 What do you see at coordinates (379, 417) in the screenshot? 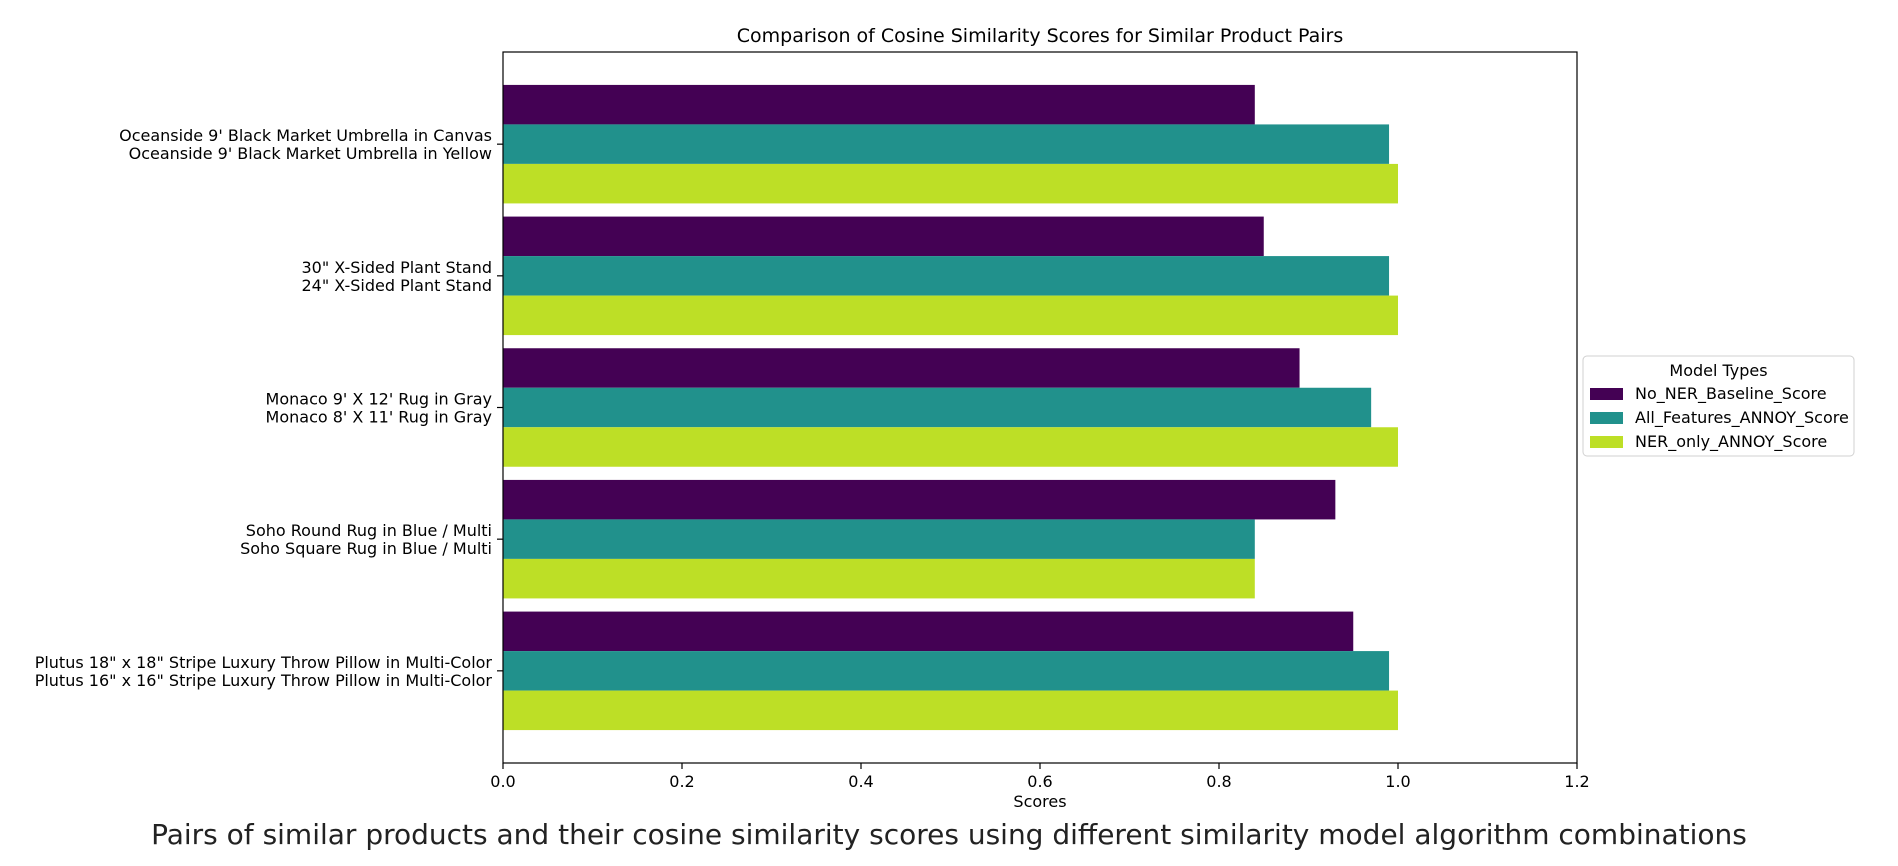
I see `y-tick-label-3-line-2: Monaco 8' X 11' Rug in Gray` at bounding box center [379, 417].